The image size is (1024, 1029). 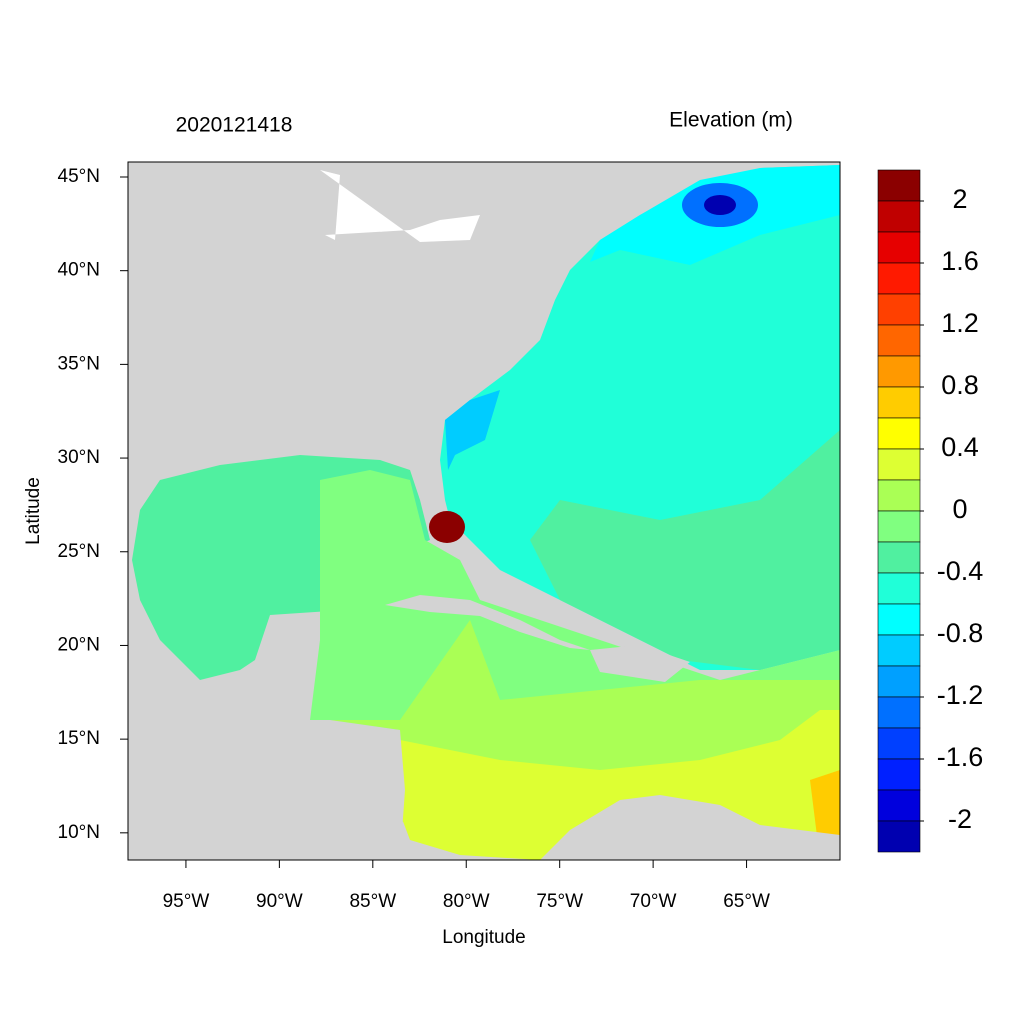 I want to click on x-tick-label: 70°W, so click(x=653, y=901).